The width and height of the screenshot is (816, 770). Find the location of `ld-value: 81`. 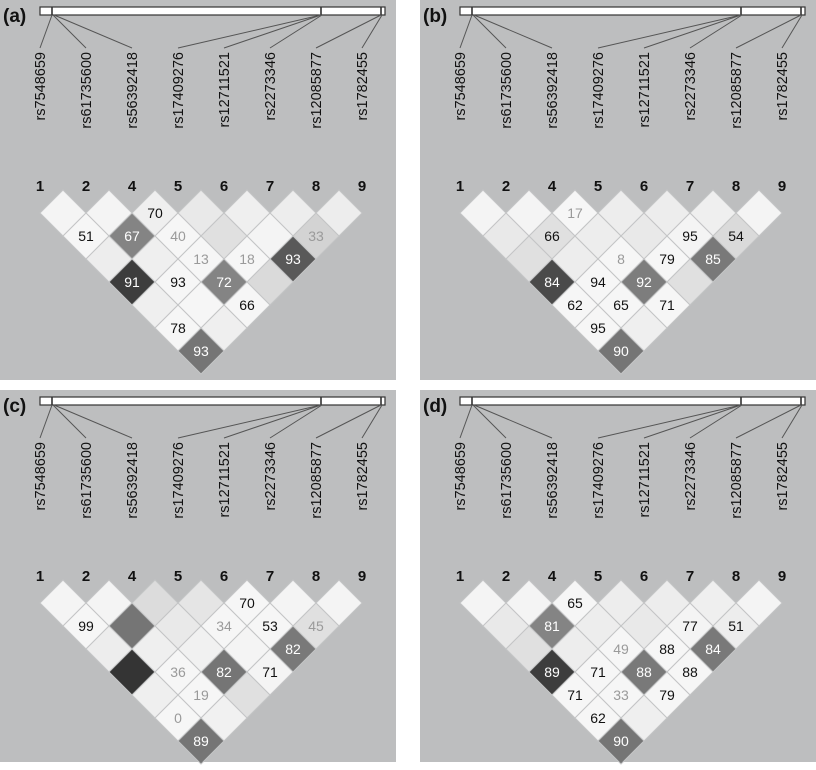

ld-value: 81 is located at coordinates (552, 626).